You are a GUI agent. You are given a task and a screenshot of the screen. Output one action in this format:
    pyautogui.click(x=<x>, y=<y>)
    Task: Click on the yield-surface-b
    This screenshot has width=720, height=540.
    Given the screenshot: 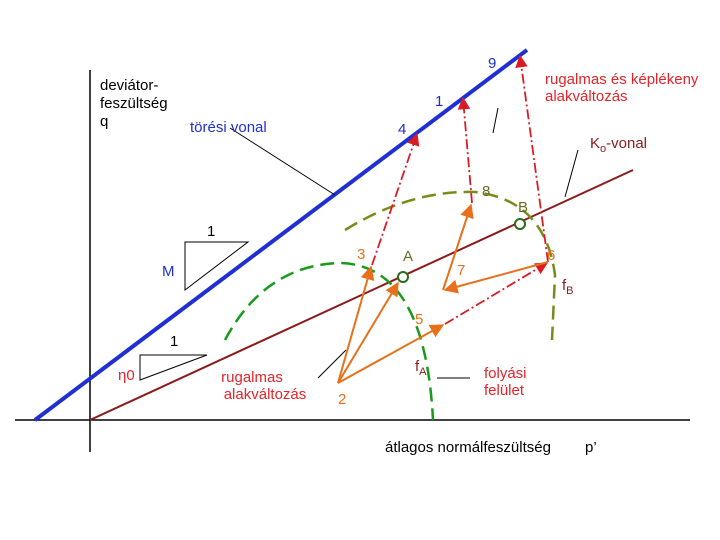 What is the action you would take?
    pyautogui.click(x=450, y=265)
    